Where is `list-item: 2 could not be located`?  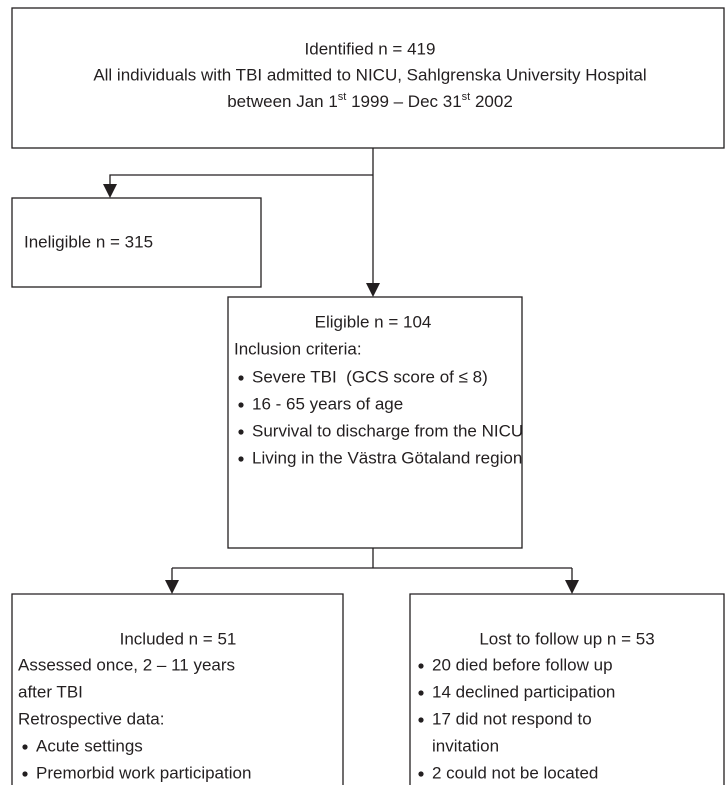 list-item: 2 could not be located is located at coordinates (515, 772).